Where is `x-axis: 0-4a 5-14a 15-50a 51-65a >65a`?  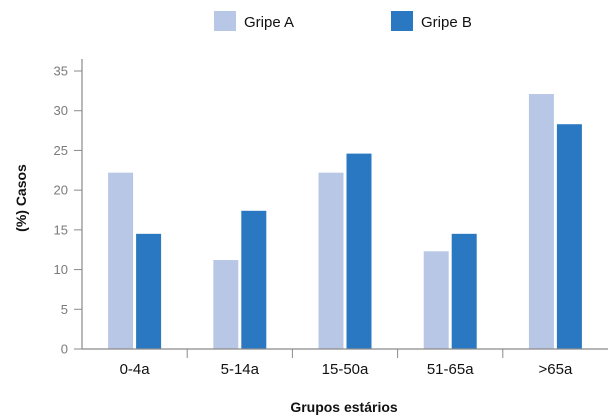 x-axis: 0-4a 5-14a 15-50a 51-65a >65a is located at coordinates (345, 363).